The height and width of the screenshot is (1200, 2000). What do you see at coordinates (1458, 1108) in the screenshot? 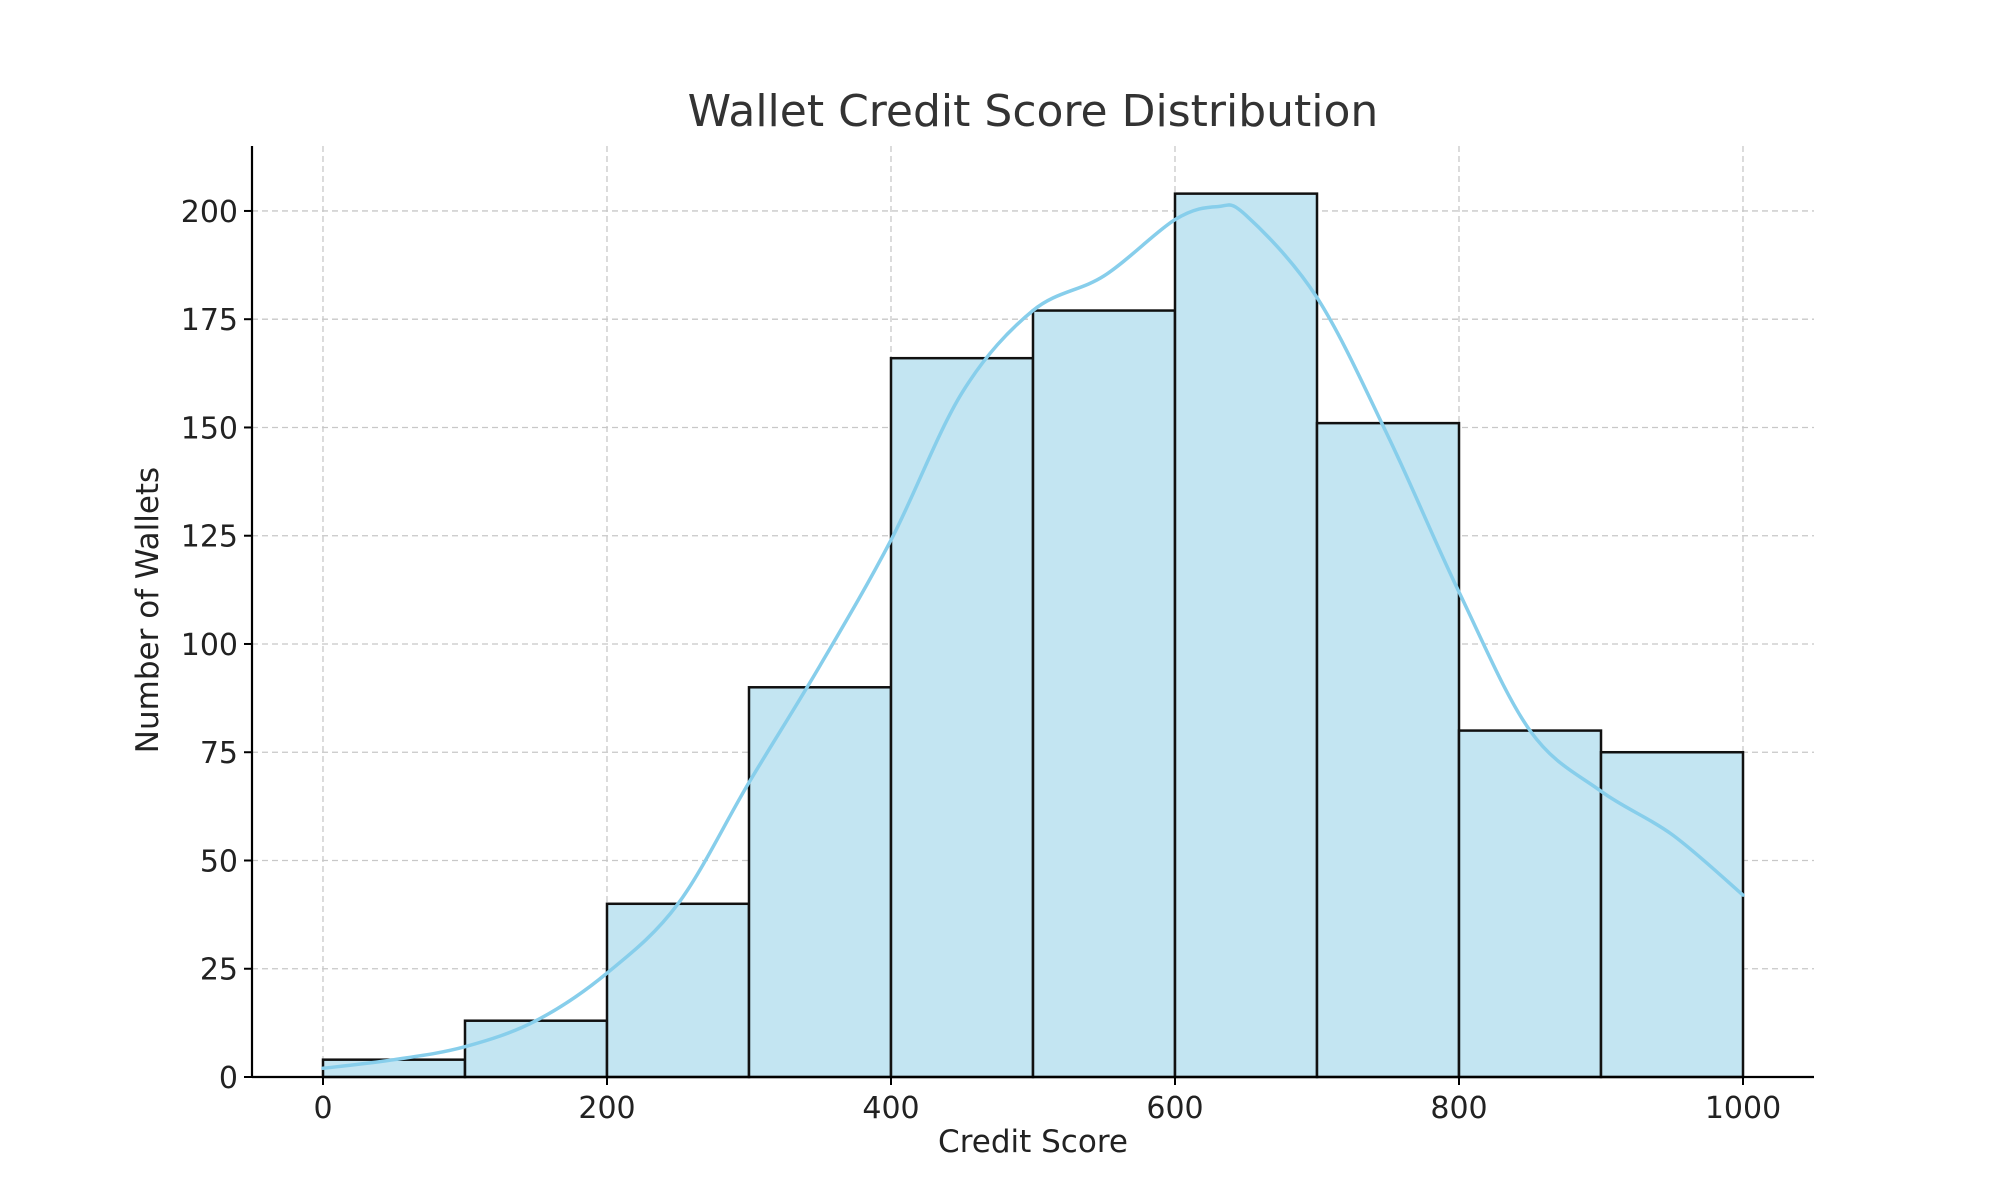
I see `x-tick-label-4: 800` at bounding box center [1458, 1108].